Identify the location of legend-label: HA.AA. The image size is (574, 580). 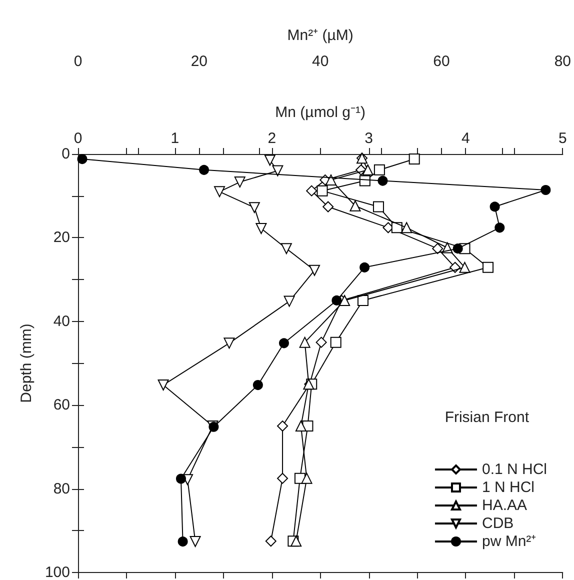
(504, 505).